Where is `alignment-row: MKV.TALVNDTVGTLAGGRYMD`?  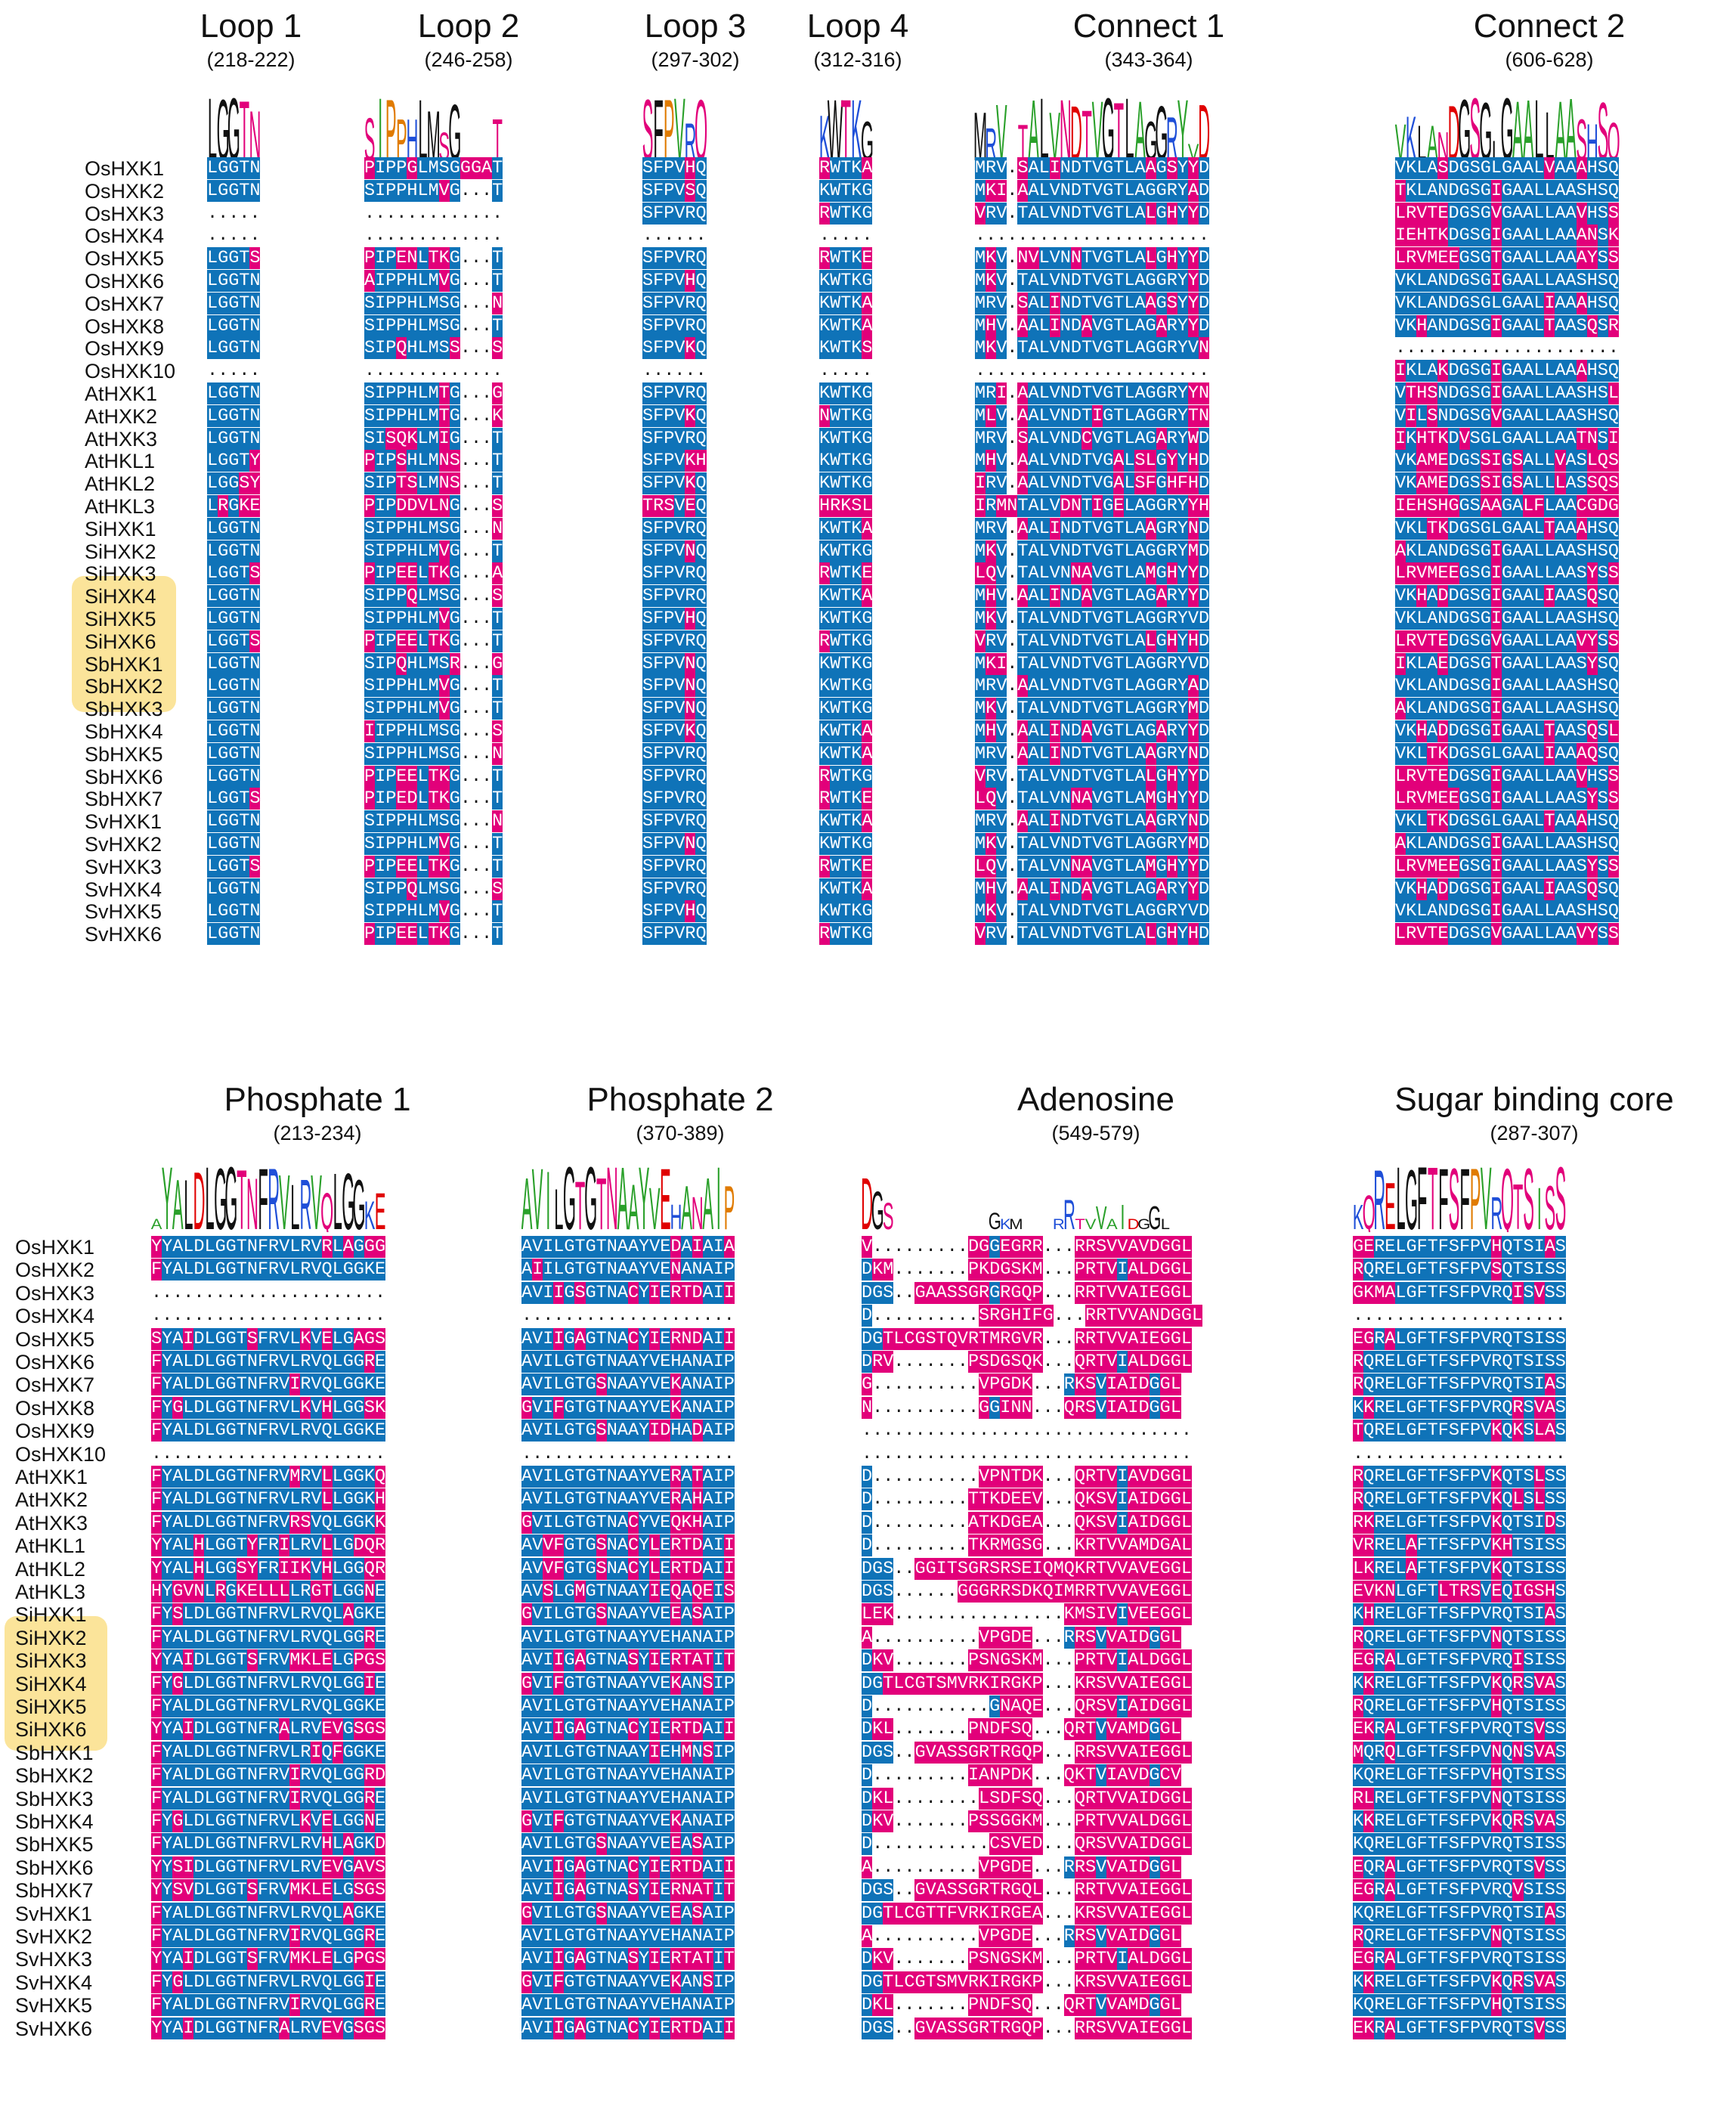 alignment-row: MKV.TALVNDTVGTLAGGRYMD is located at coordinates (1092, 844).